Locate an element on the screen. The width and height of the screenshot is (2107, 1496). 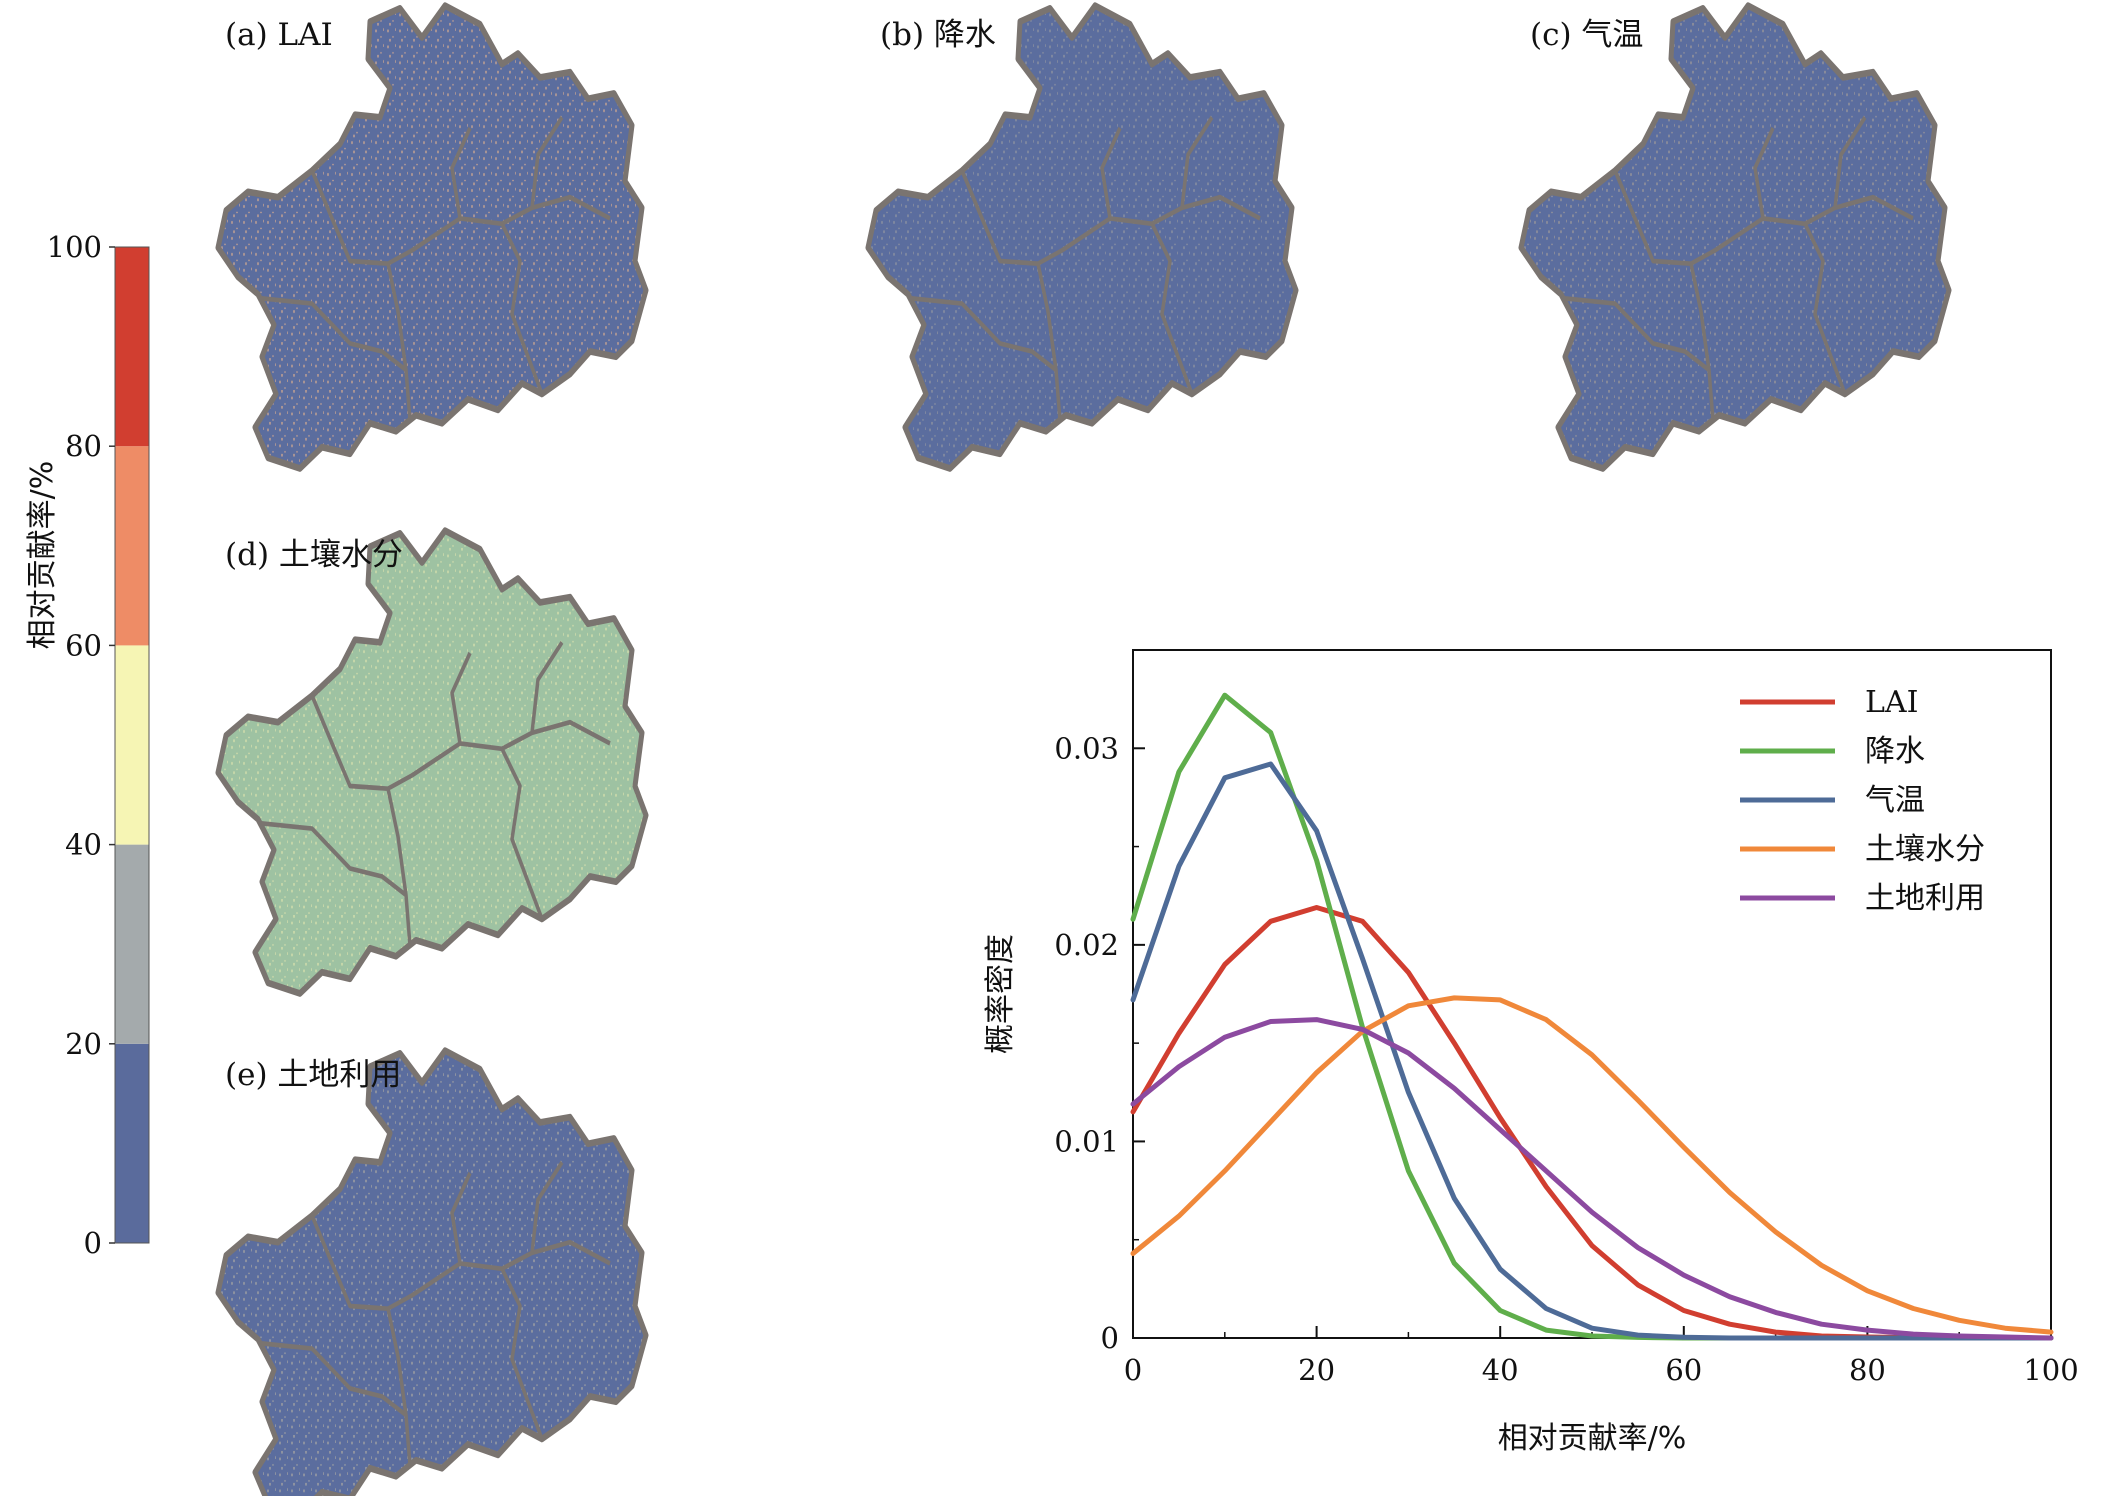
map-panel-label: (e) 土地利用 is located at coordinates (313, 1075).